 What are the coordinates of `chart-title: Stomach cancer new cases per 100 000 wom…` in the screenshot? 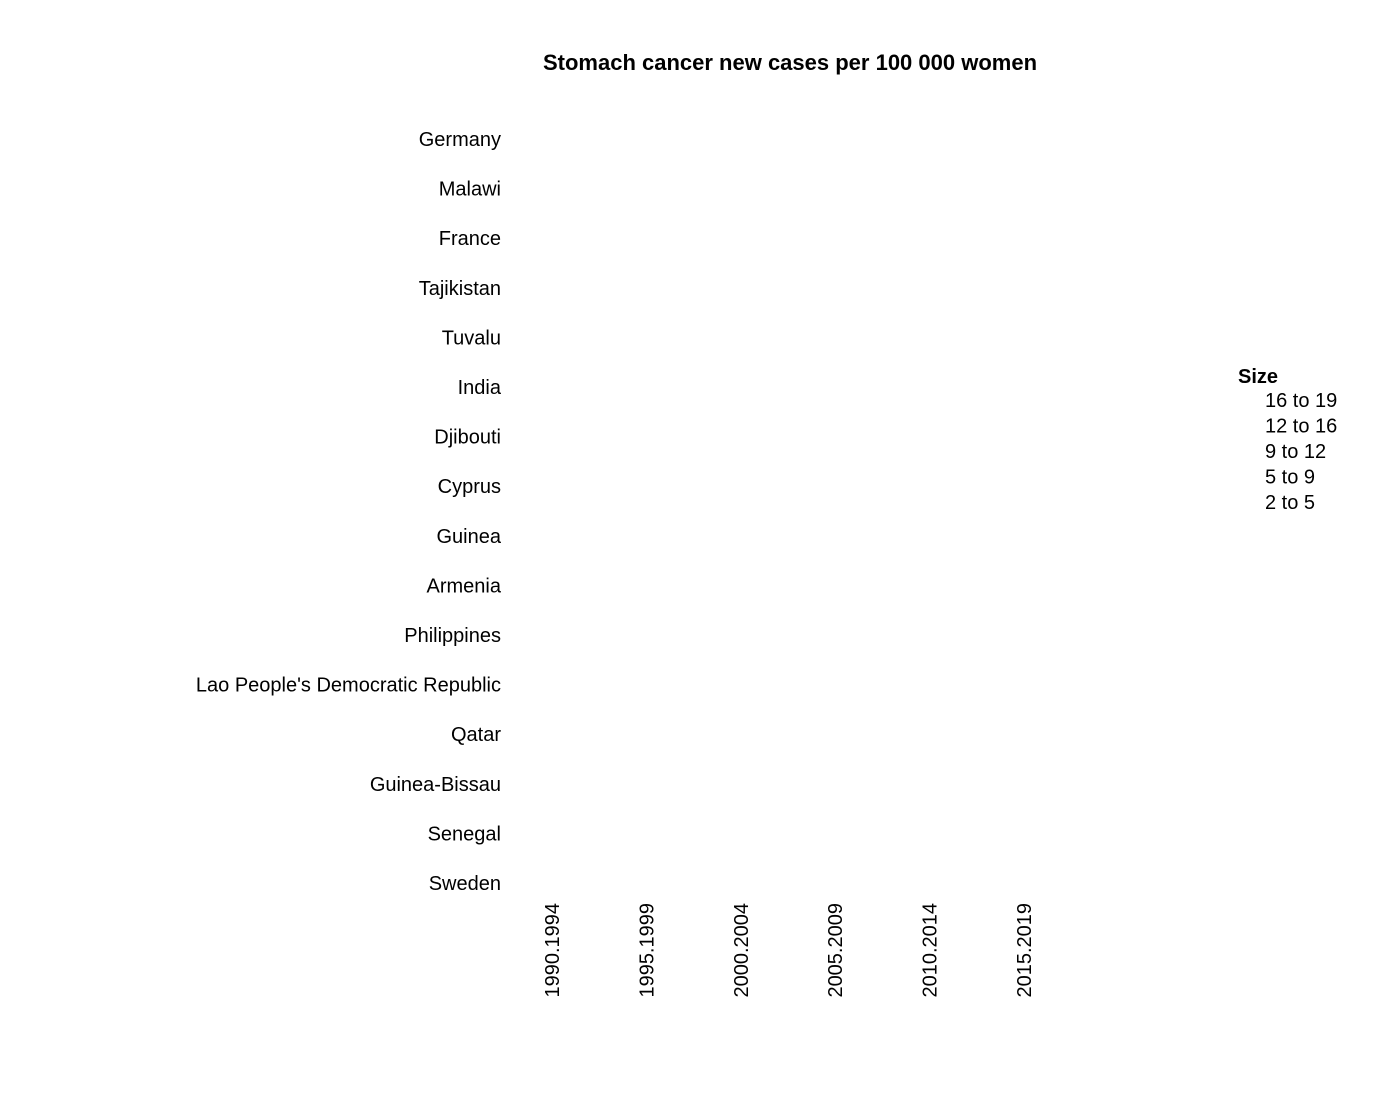 It's located at (790, 62).